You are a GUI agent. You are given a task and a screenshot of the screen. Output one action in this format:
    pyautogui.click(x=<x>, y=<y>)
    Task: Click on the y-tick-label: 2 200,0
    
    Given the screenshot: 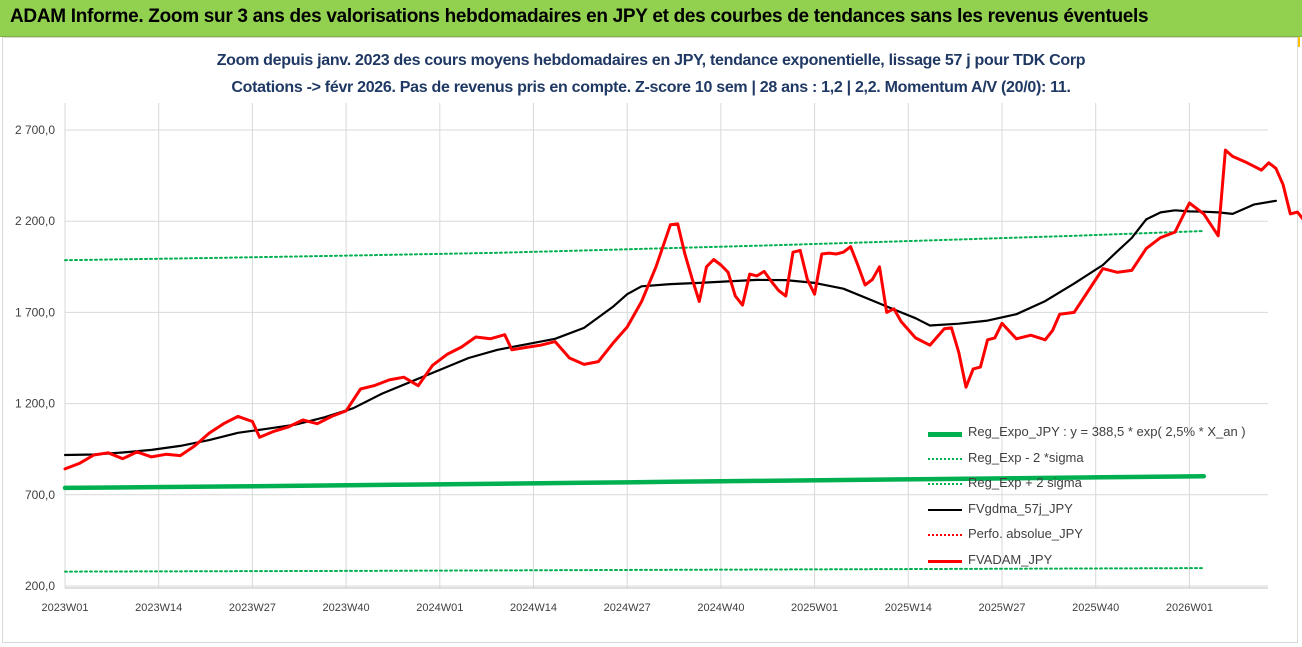 What is the action you would take?
    pyautogui.click(x=35, y=221)
    